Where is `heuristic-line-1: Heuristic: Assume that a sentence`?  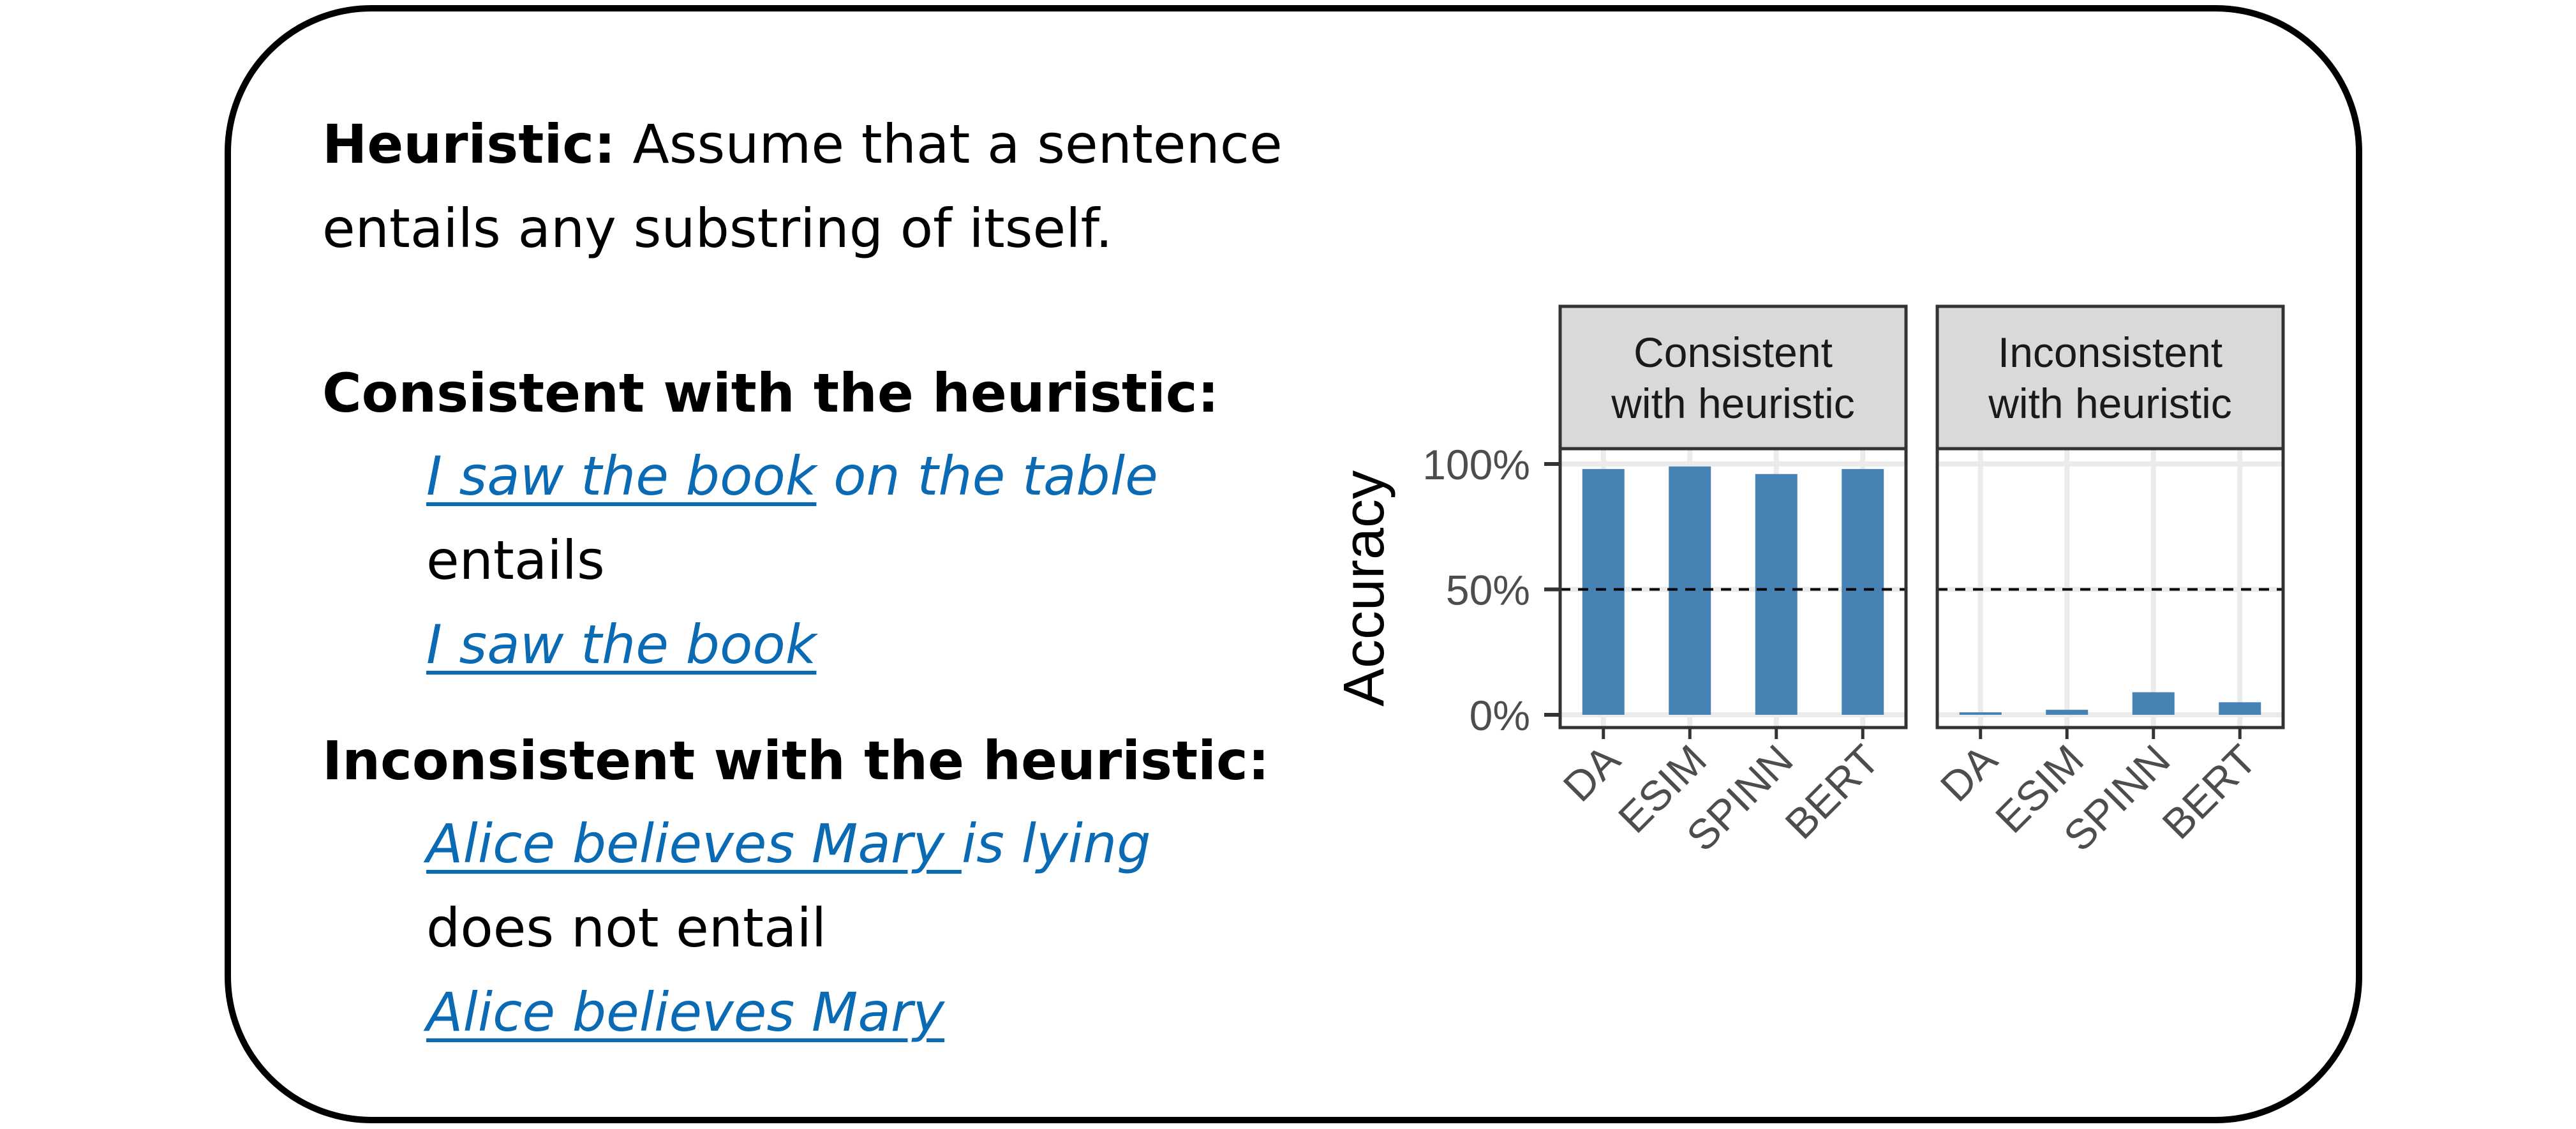 heuristic-line-1: Heuristic: Assume that a sentence is located at coordinates (802, 144).